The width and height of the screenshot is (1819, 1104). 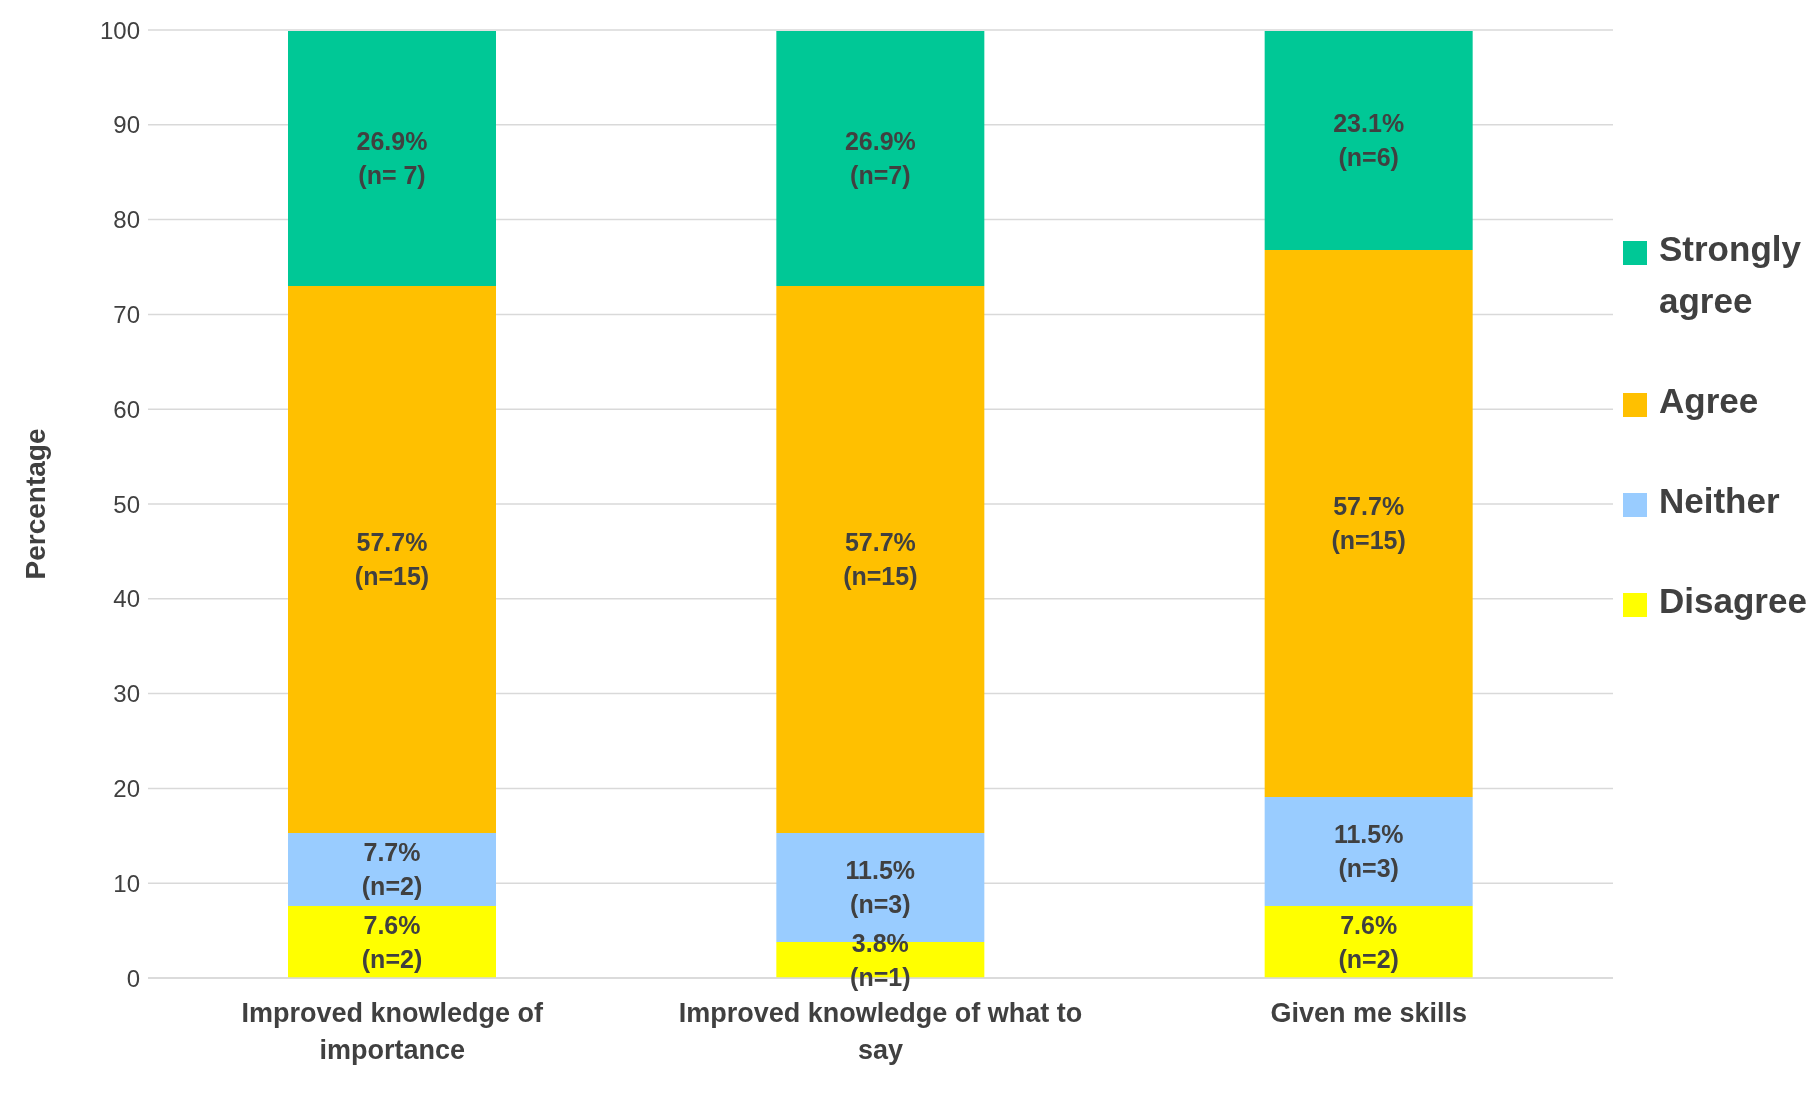 What do you see at coordinates (1733, 601) in the screenshot?
I see `legend-label: Disagree` at bounding box center [1733, 601].